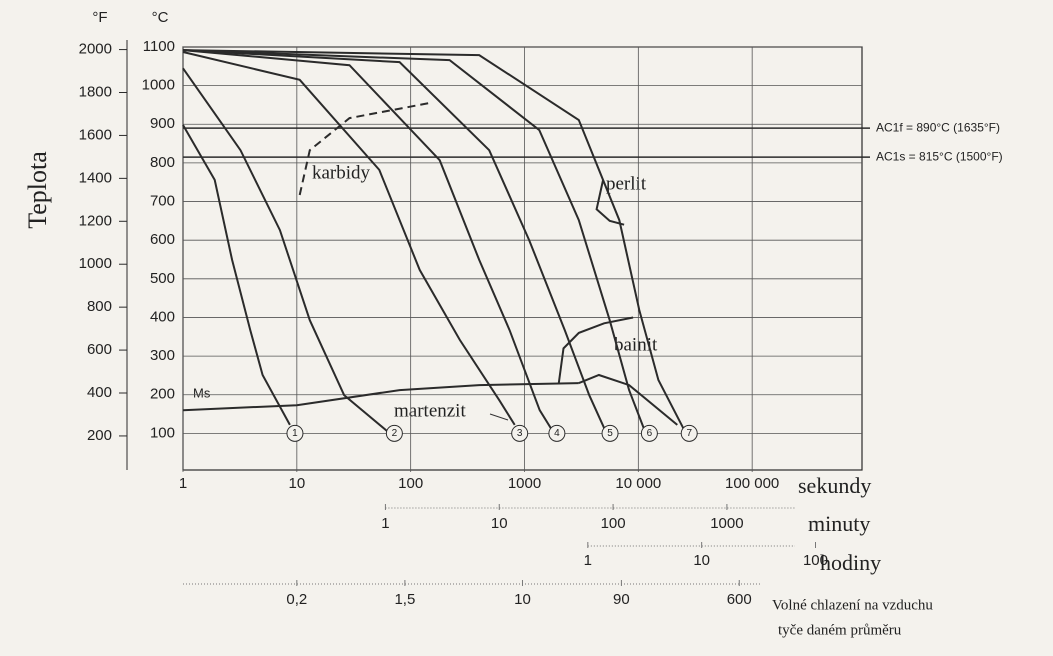 This screenshot has height=656, width=1053. Describe the element at coordinates (162, 316) in the screenshot. I see `y-tick-label: 400` at that location.